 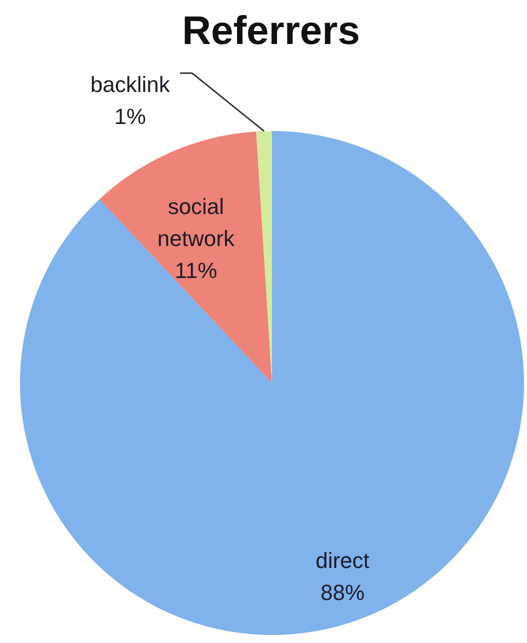 I want to click on data-label: 11%, so click(x=196, y=271).